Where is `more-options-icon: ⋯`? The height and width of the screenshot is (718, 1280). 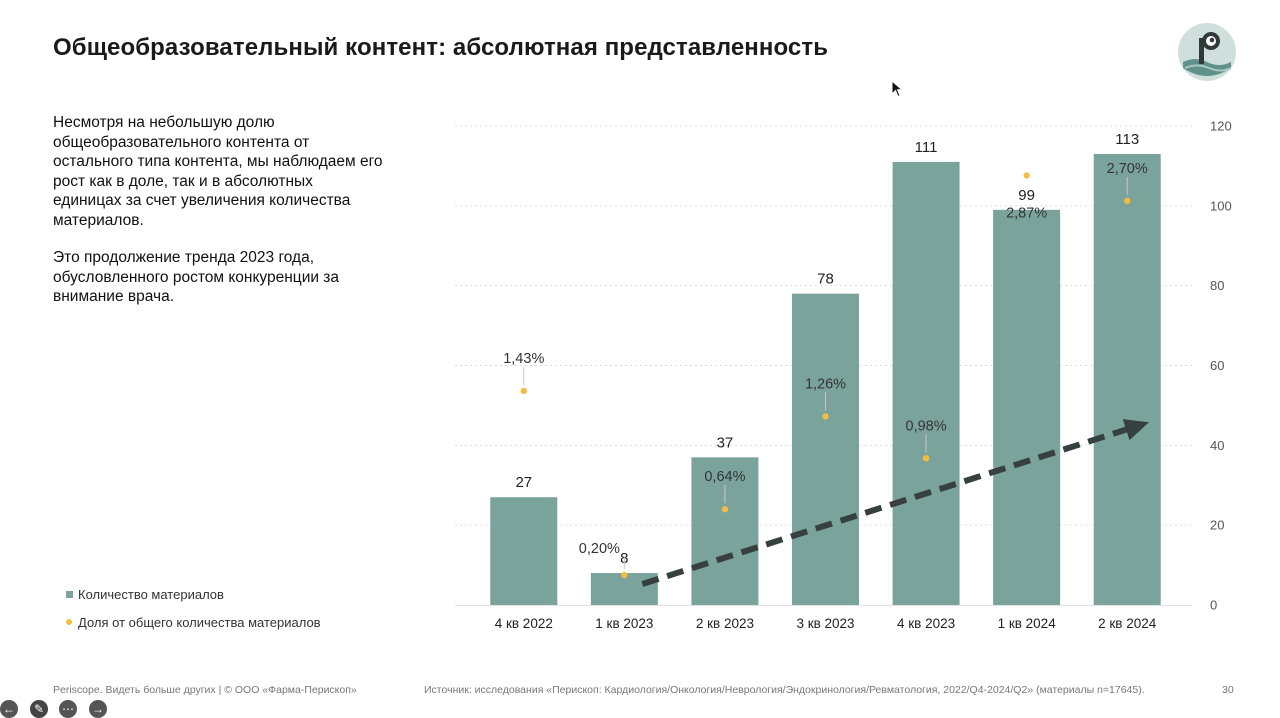
more-options-icon: ⋯ is located at coordinates (68, 709).